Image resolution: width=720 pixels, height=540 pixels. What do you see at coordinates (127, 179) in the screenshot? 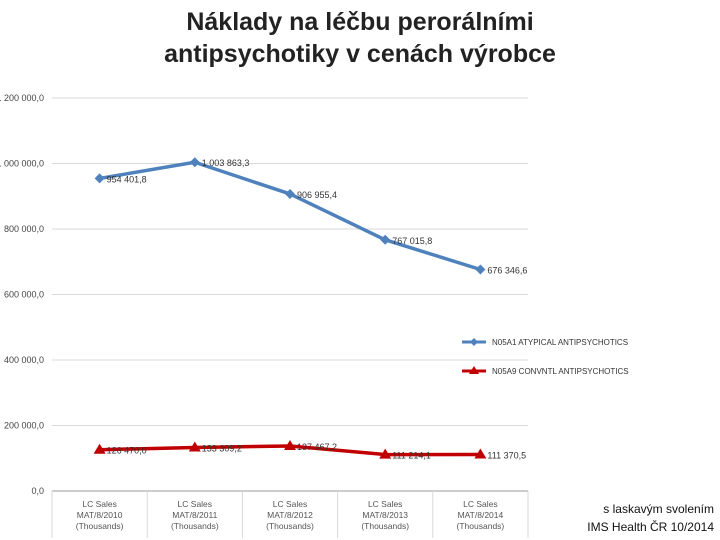
I see `data-label: 954 401,8` at bounding box center [127, 179].